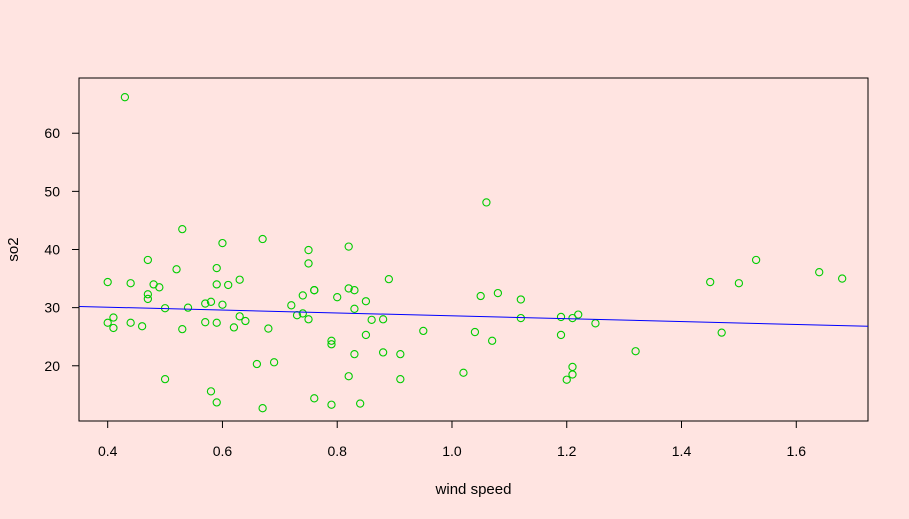 The height and width of the screenshot is (519, 909). Describe the element at coordinates (223, 451) in the screenshot. I see `x-tick-label: 0.6` at that location.